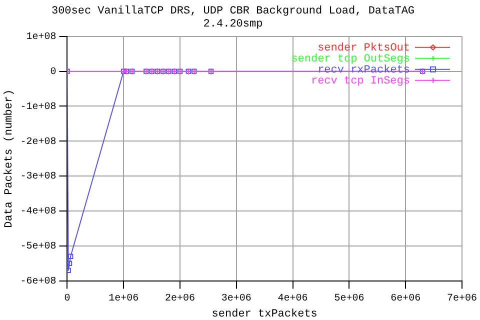 The image size is (480, 320). What do you see at coordinates (67, 298) in the screenshot?
I see `x-tick-label: 0` at bounding box center [67, 298].